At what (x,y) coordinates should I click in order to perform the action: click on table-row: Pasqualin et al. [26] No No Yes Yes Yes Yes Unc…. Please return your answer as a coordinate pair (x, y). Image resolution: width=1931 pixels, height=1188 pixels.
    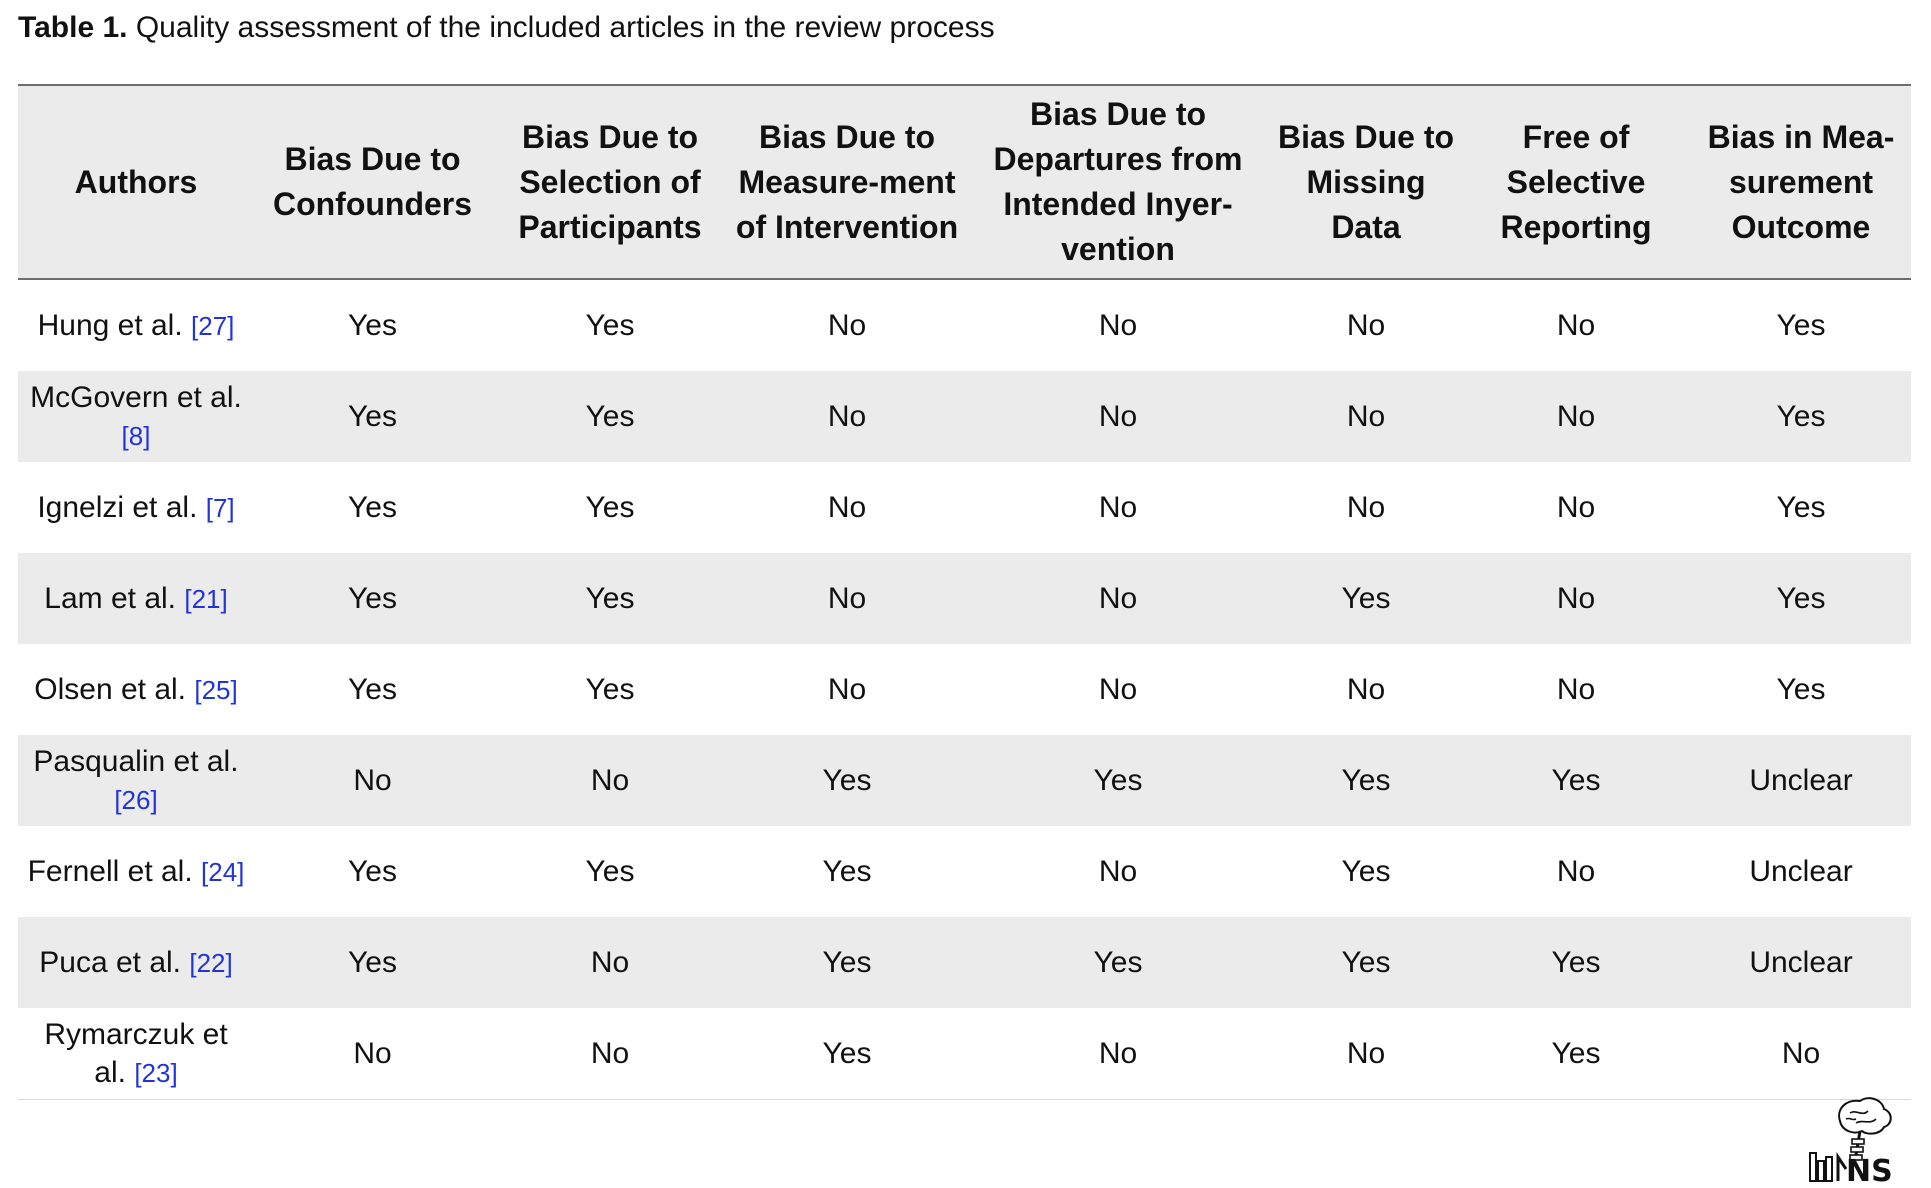
    Looking at the image, I should click on (964, 780).